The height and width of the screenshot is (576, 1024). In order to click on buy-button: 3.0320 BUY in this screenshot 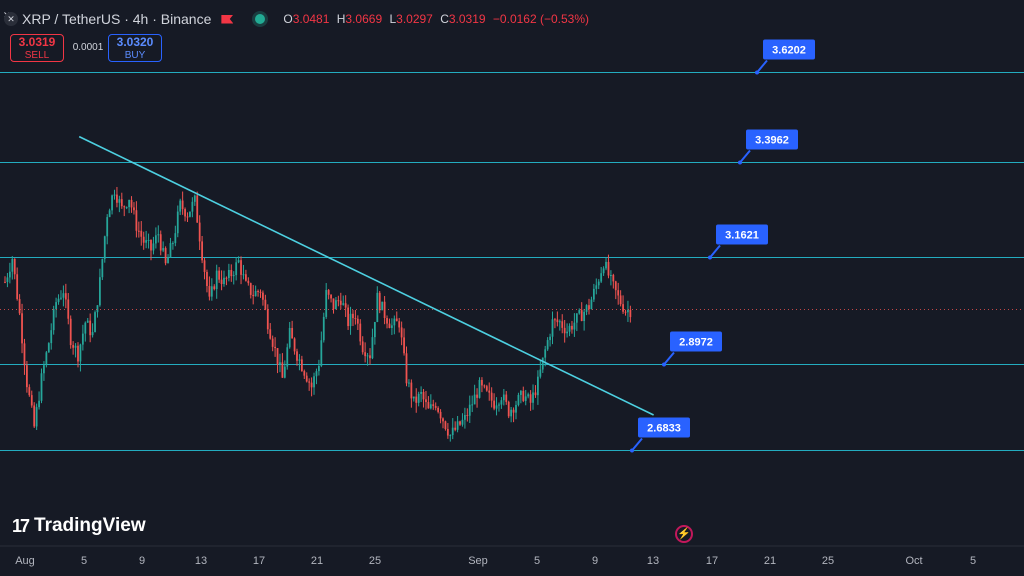, I will do `click(135, 48)`.